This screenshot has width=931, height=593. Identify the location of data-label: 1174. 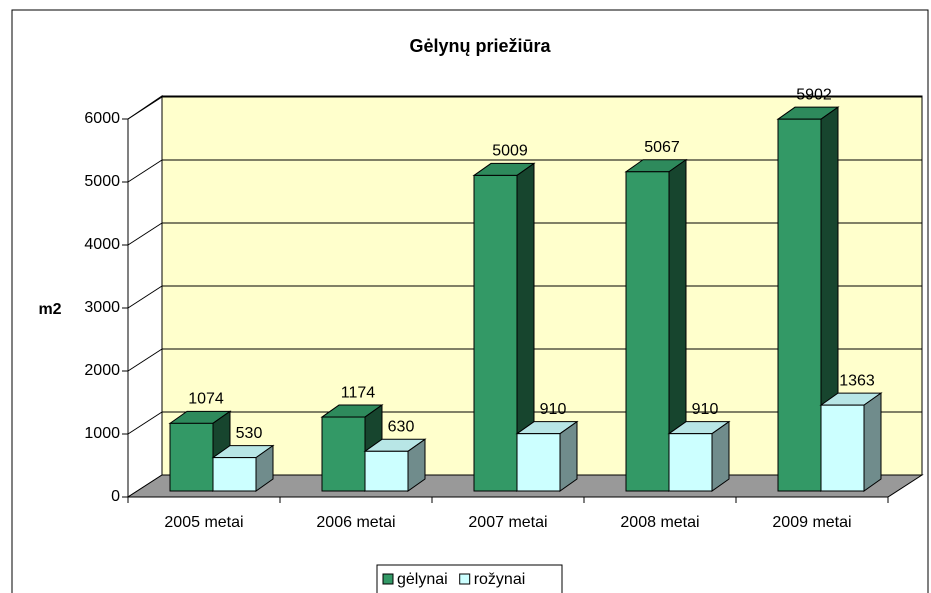
(358, 392).